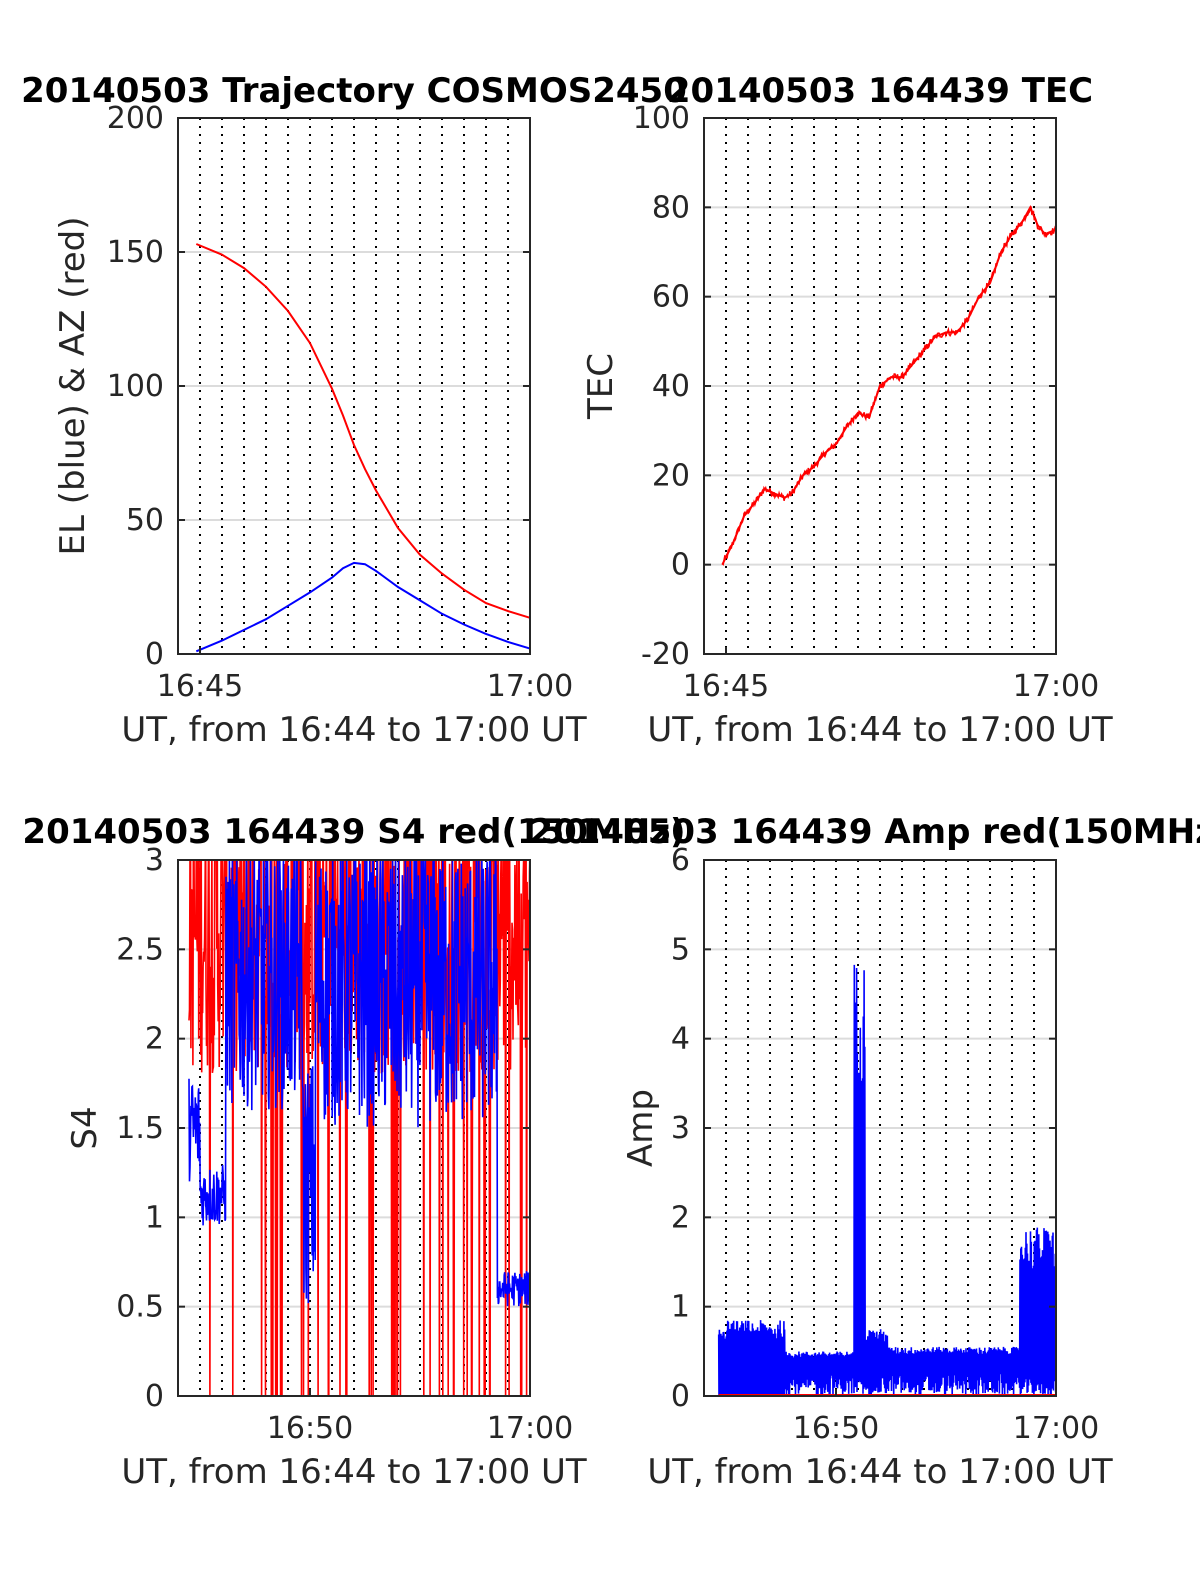 This screenshot has width=1200, height=1575. I want to click on amp-y-tick-label: 6, so click(680, 860).